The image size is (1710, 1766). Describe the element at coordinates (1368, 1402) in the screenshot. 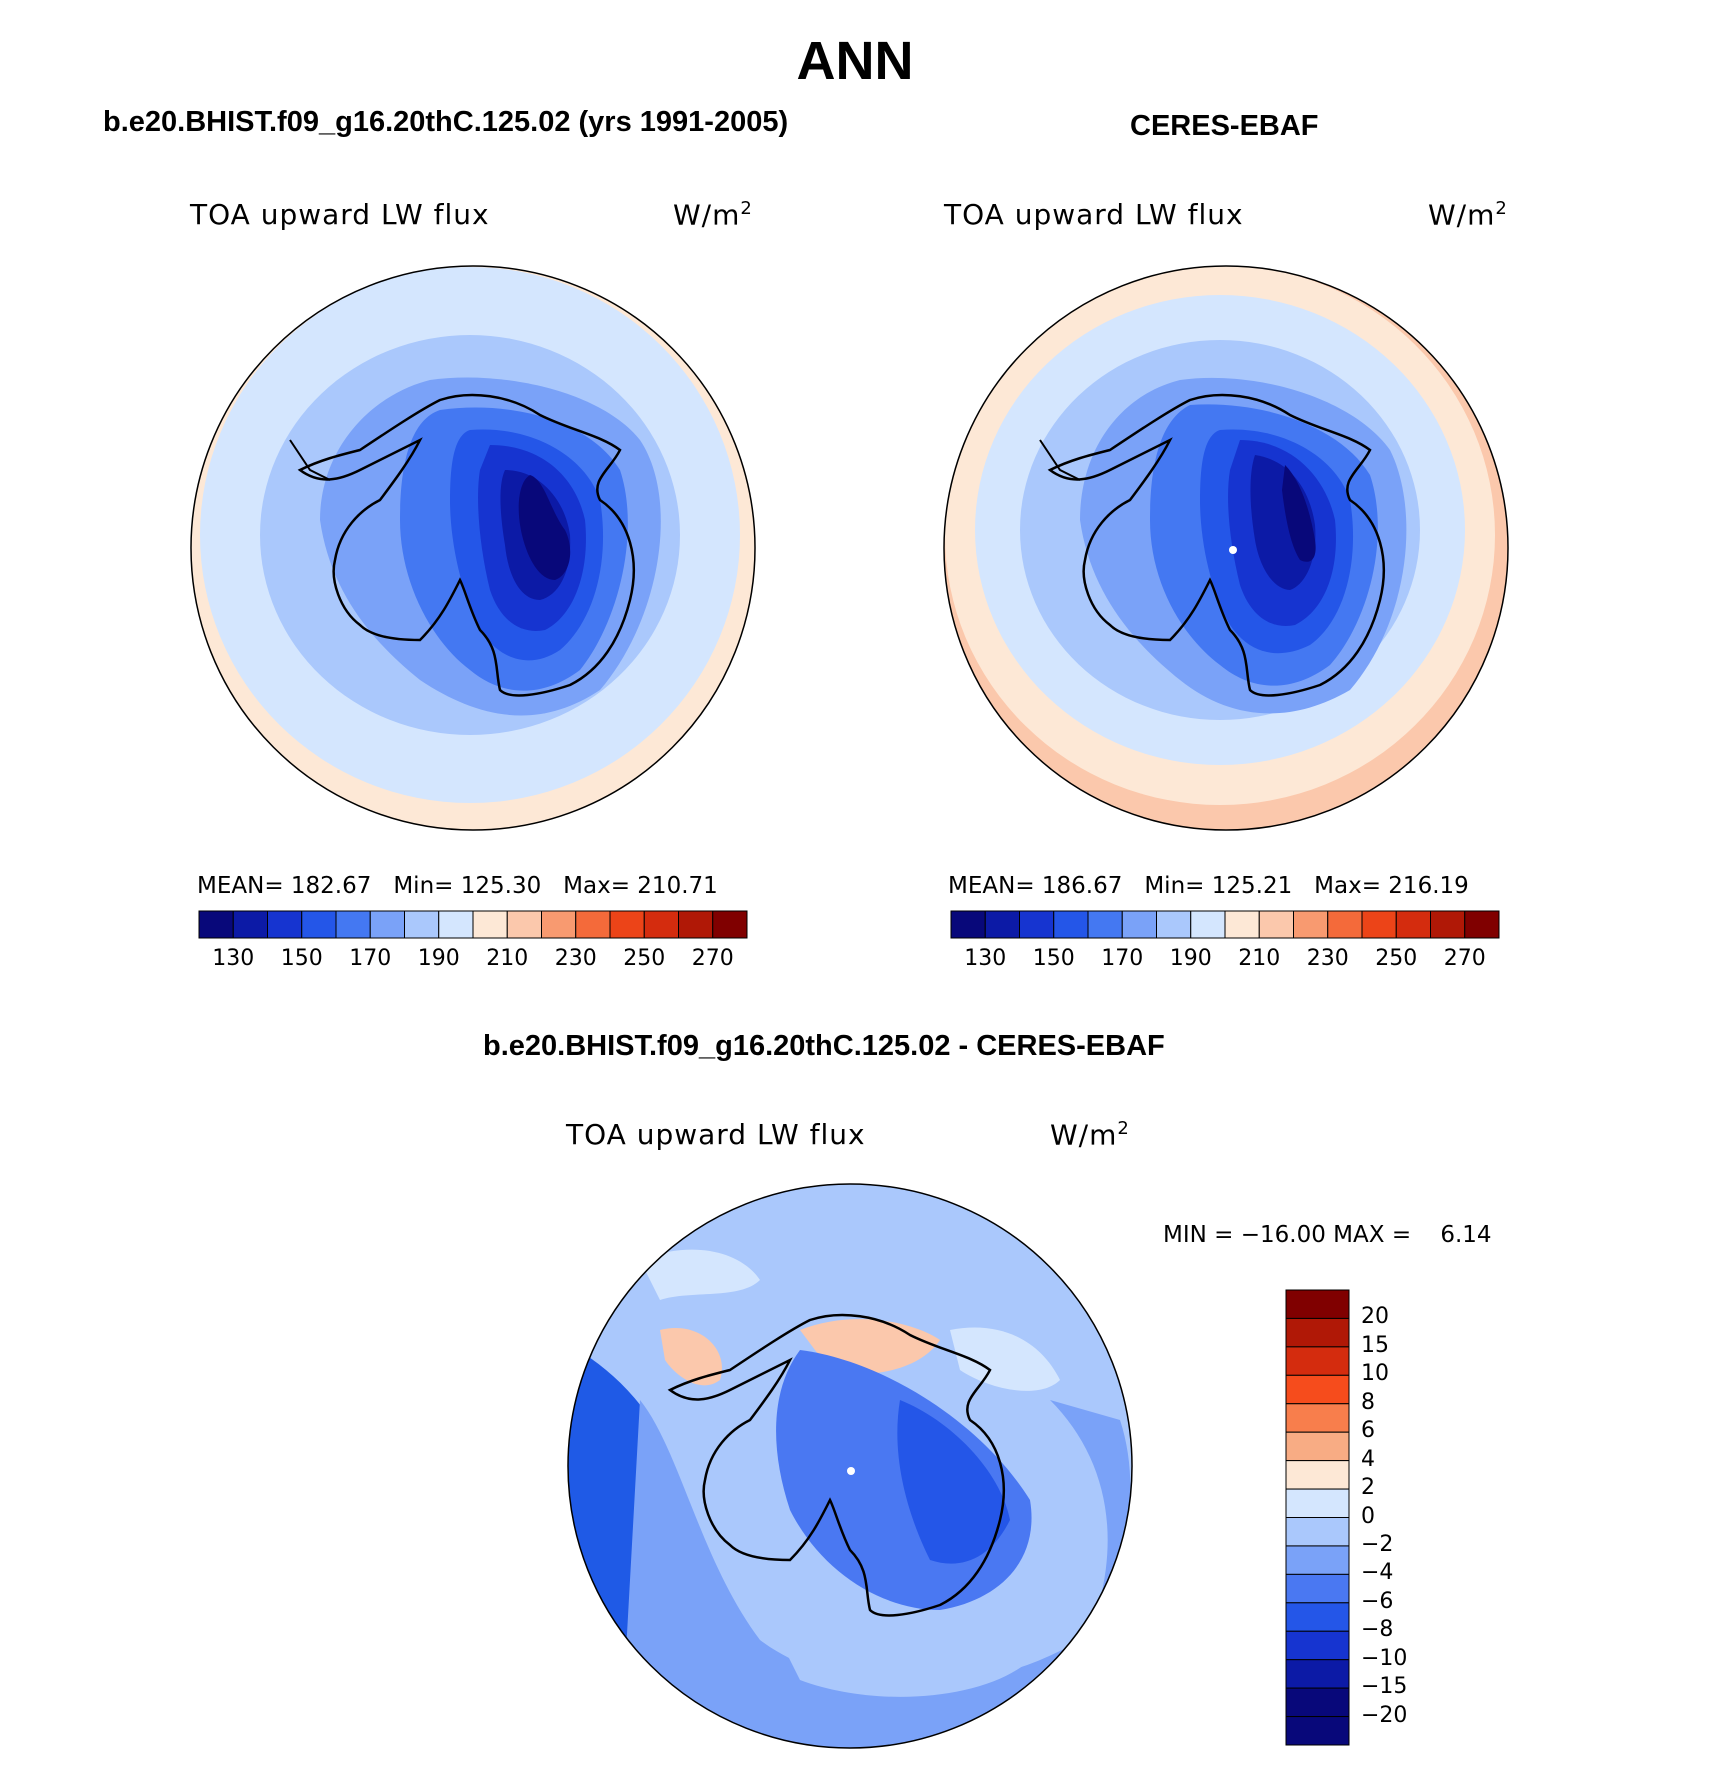

I see `colorbar-diff-tick-label: 8` at that location.